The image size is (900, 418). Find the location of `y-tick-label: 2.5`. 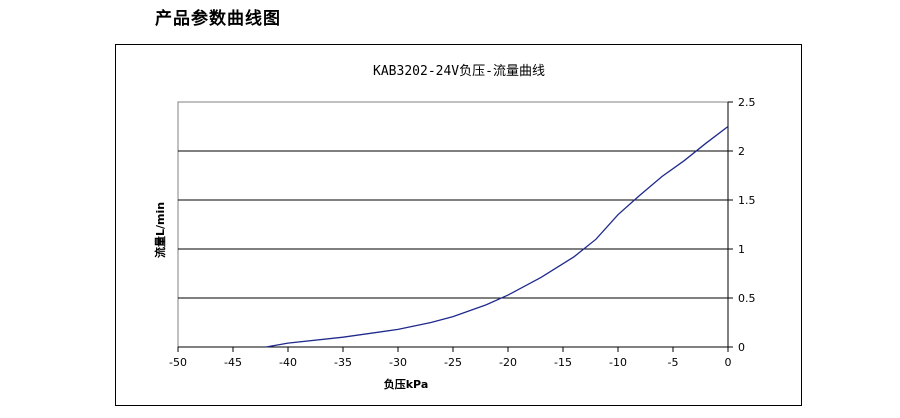

y-tick-label: 2.5 is located at coordinates (747, 102).